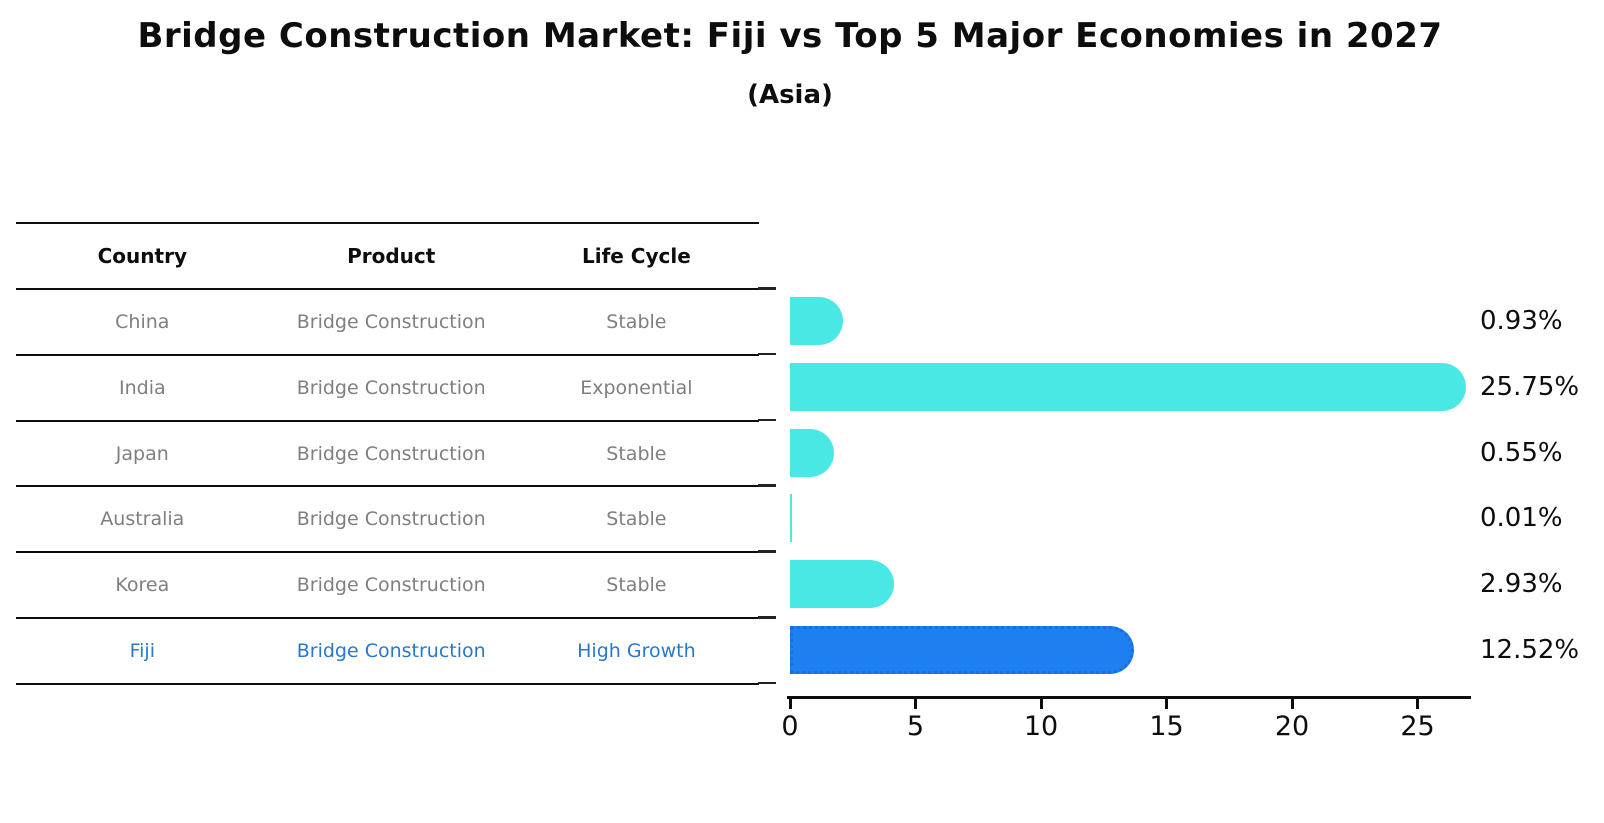  I want to click on table-row: Japan Bridge Construction Stable, so click(387, 455).